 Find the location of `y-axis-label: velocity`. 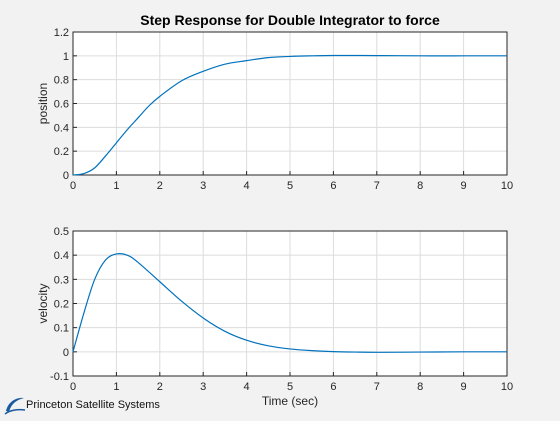

y-axis-label: velocity is located at coordinates (43, 303).